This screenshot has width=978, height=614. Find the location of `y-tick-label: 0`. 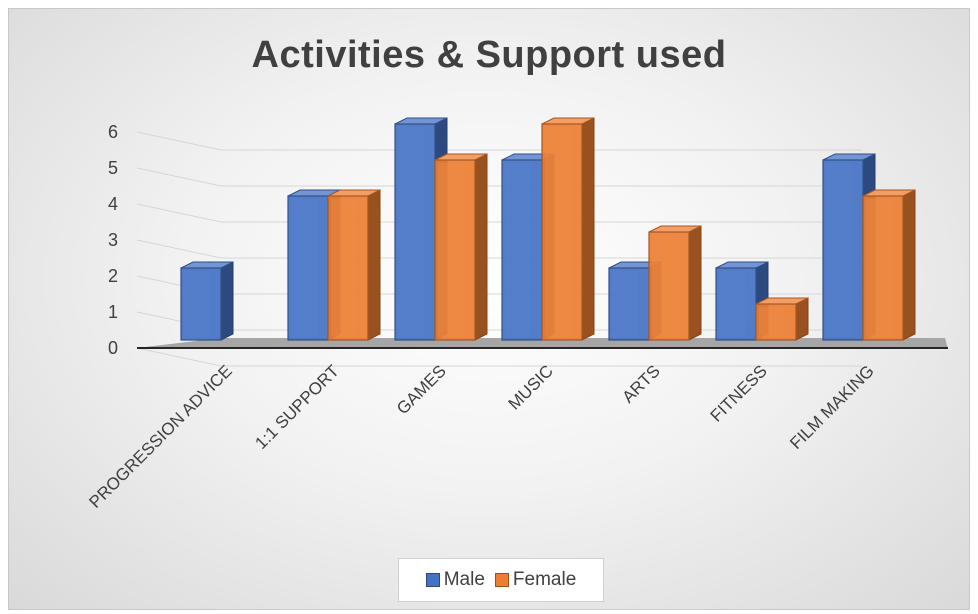

y-tick-label: 0 is located at coordinates (113, 348).